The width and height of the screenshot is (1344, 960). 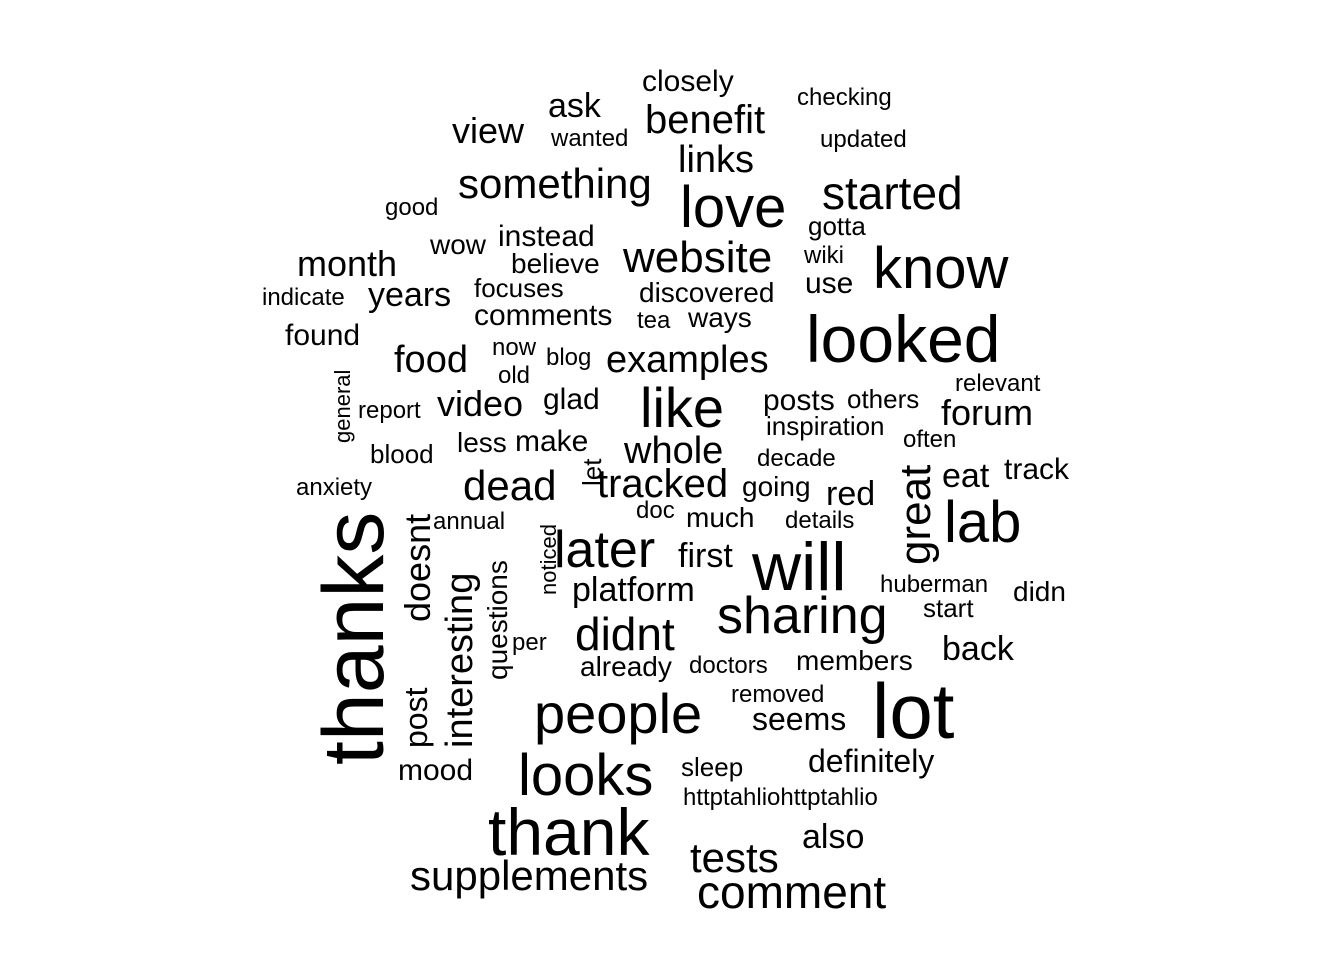 What do you see at coordinates (978, 649) in the screenshot?
I see `word-back: back` at bounding box center [978, 649].